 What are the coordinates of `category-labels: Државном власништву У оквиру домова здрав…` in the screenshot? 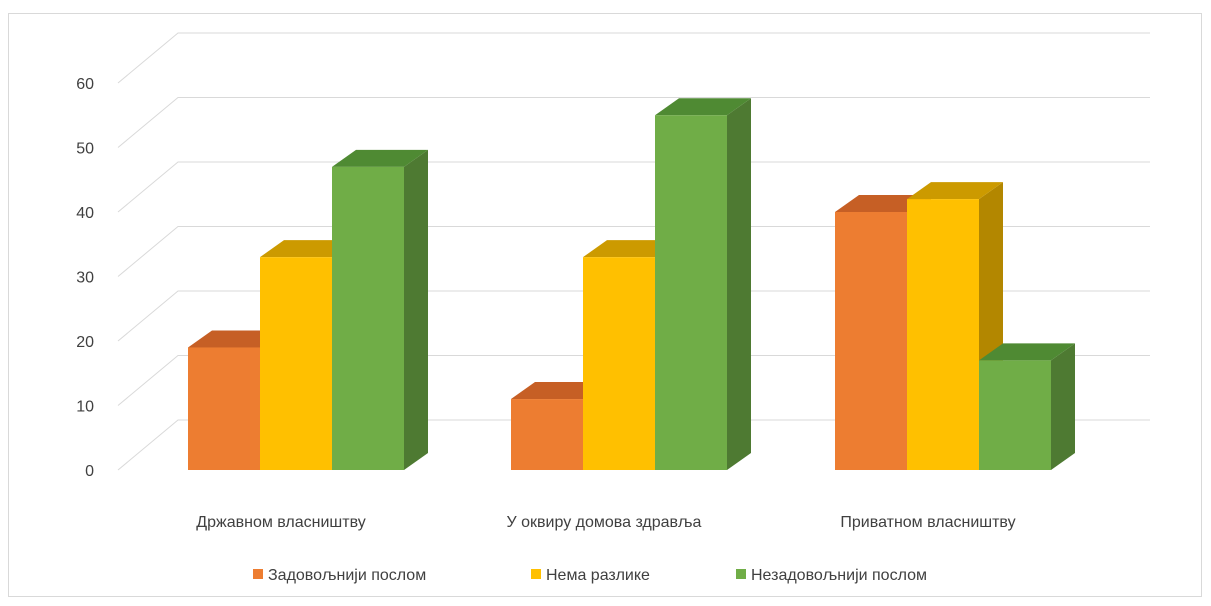 It's located at (605, 522).